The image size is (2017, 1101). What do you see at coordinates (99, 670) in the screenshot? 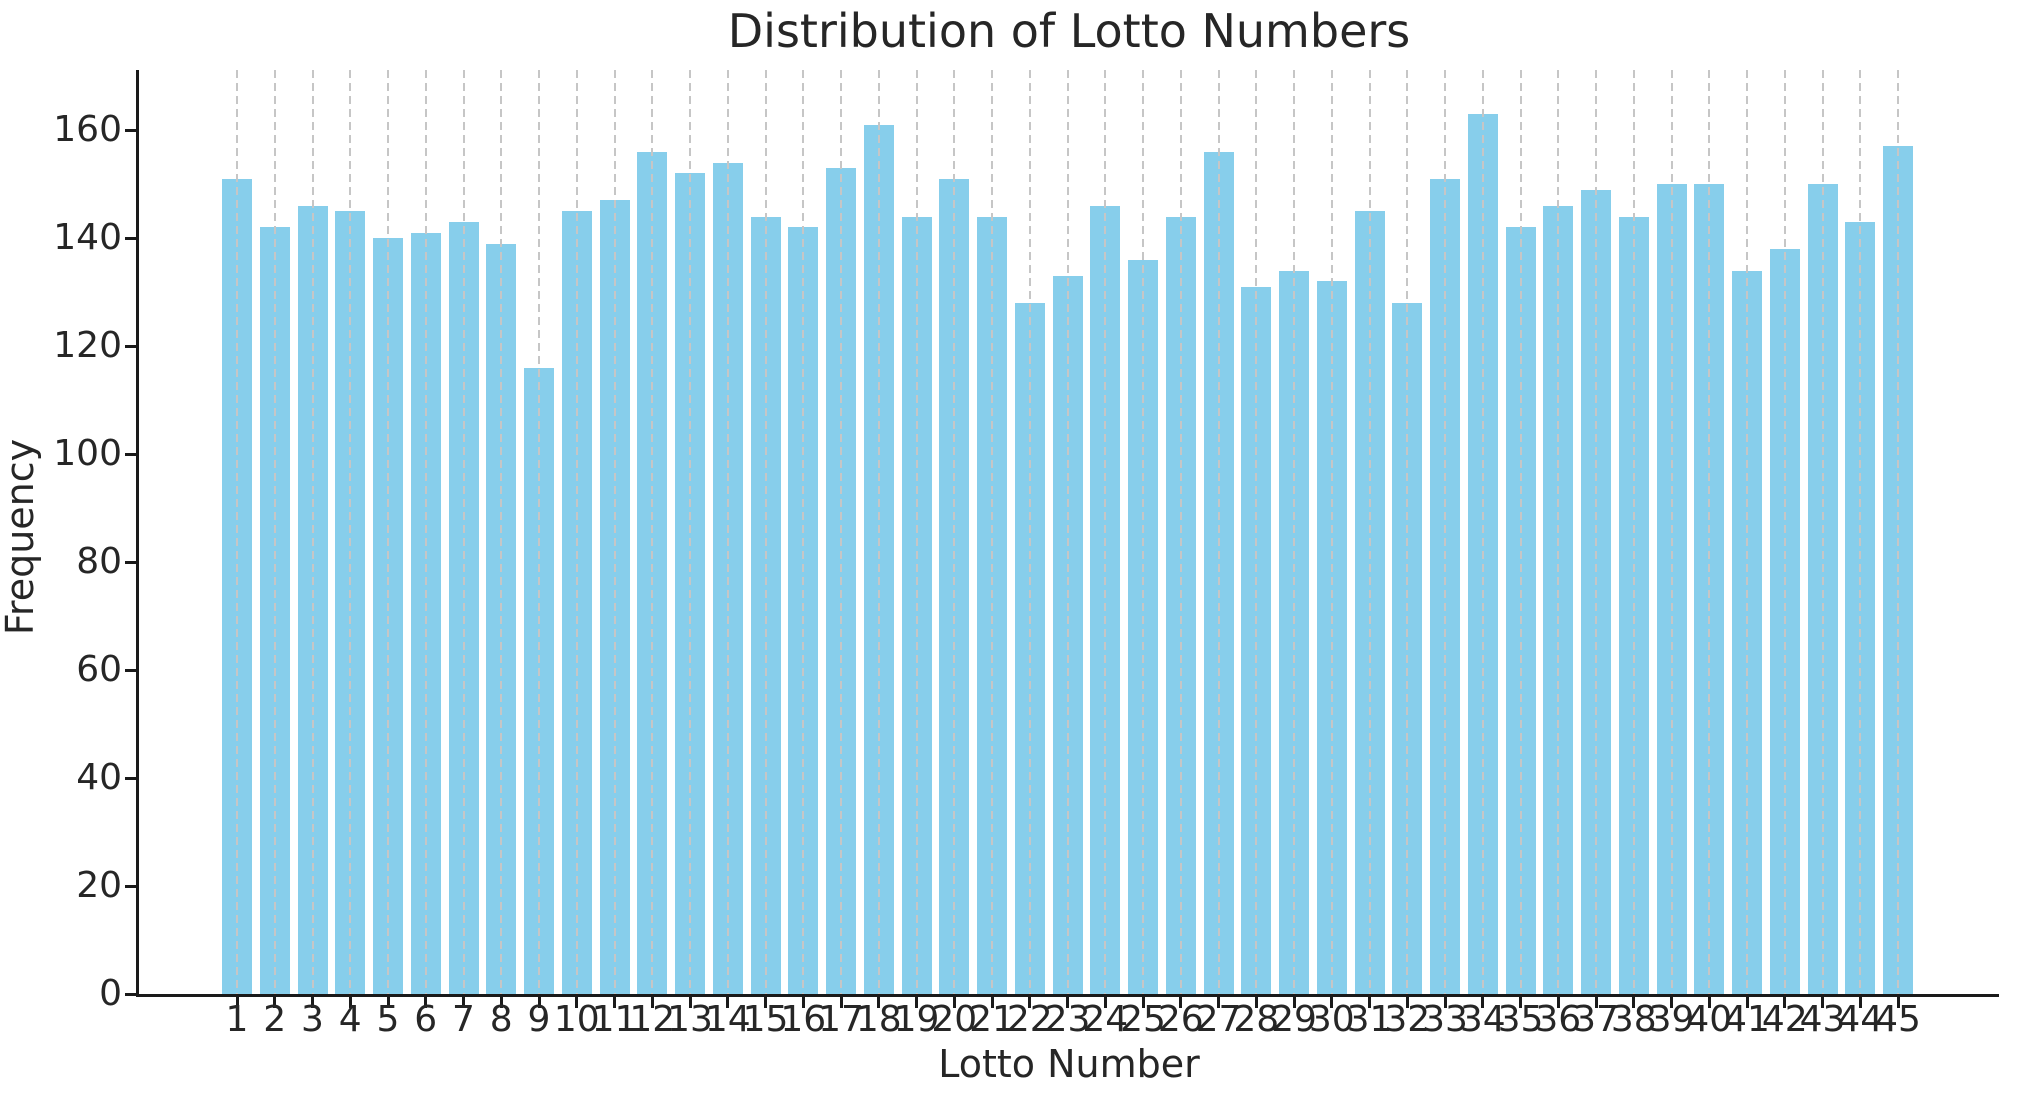
I see `y-tick-label: 60` at bounding box center [99, 670].